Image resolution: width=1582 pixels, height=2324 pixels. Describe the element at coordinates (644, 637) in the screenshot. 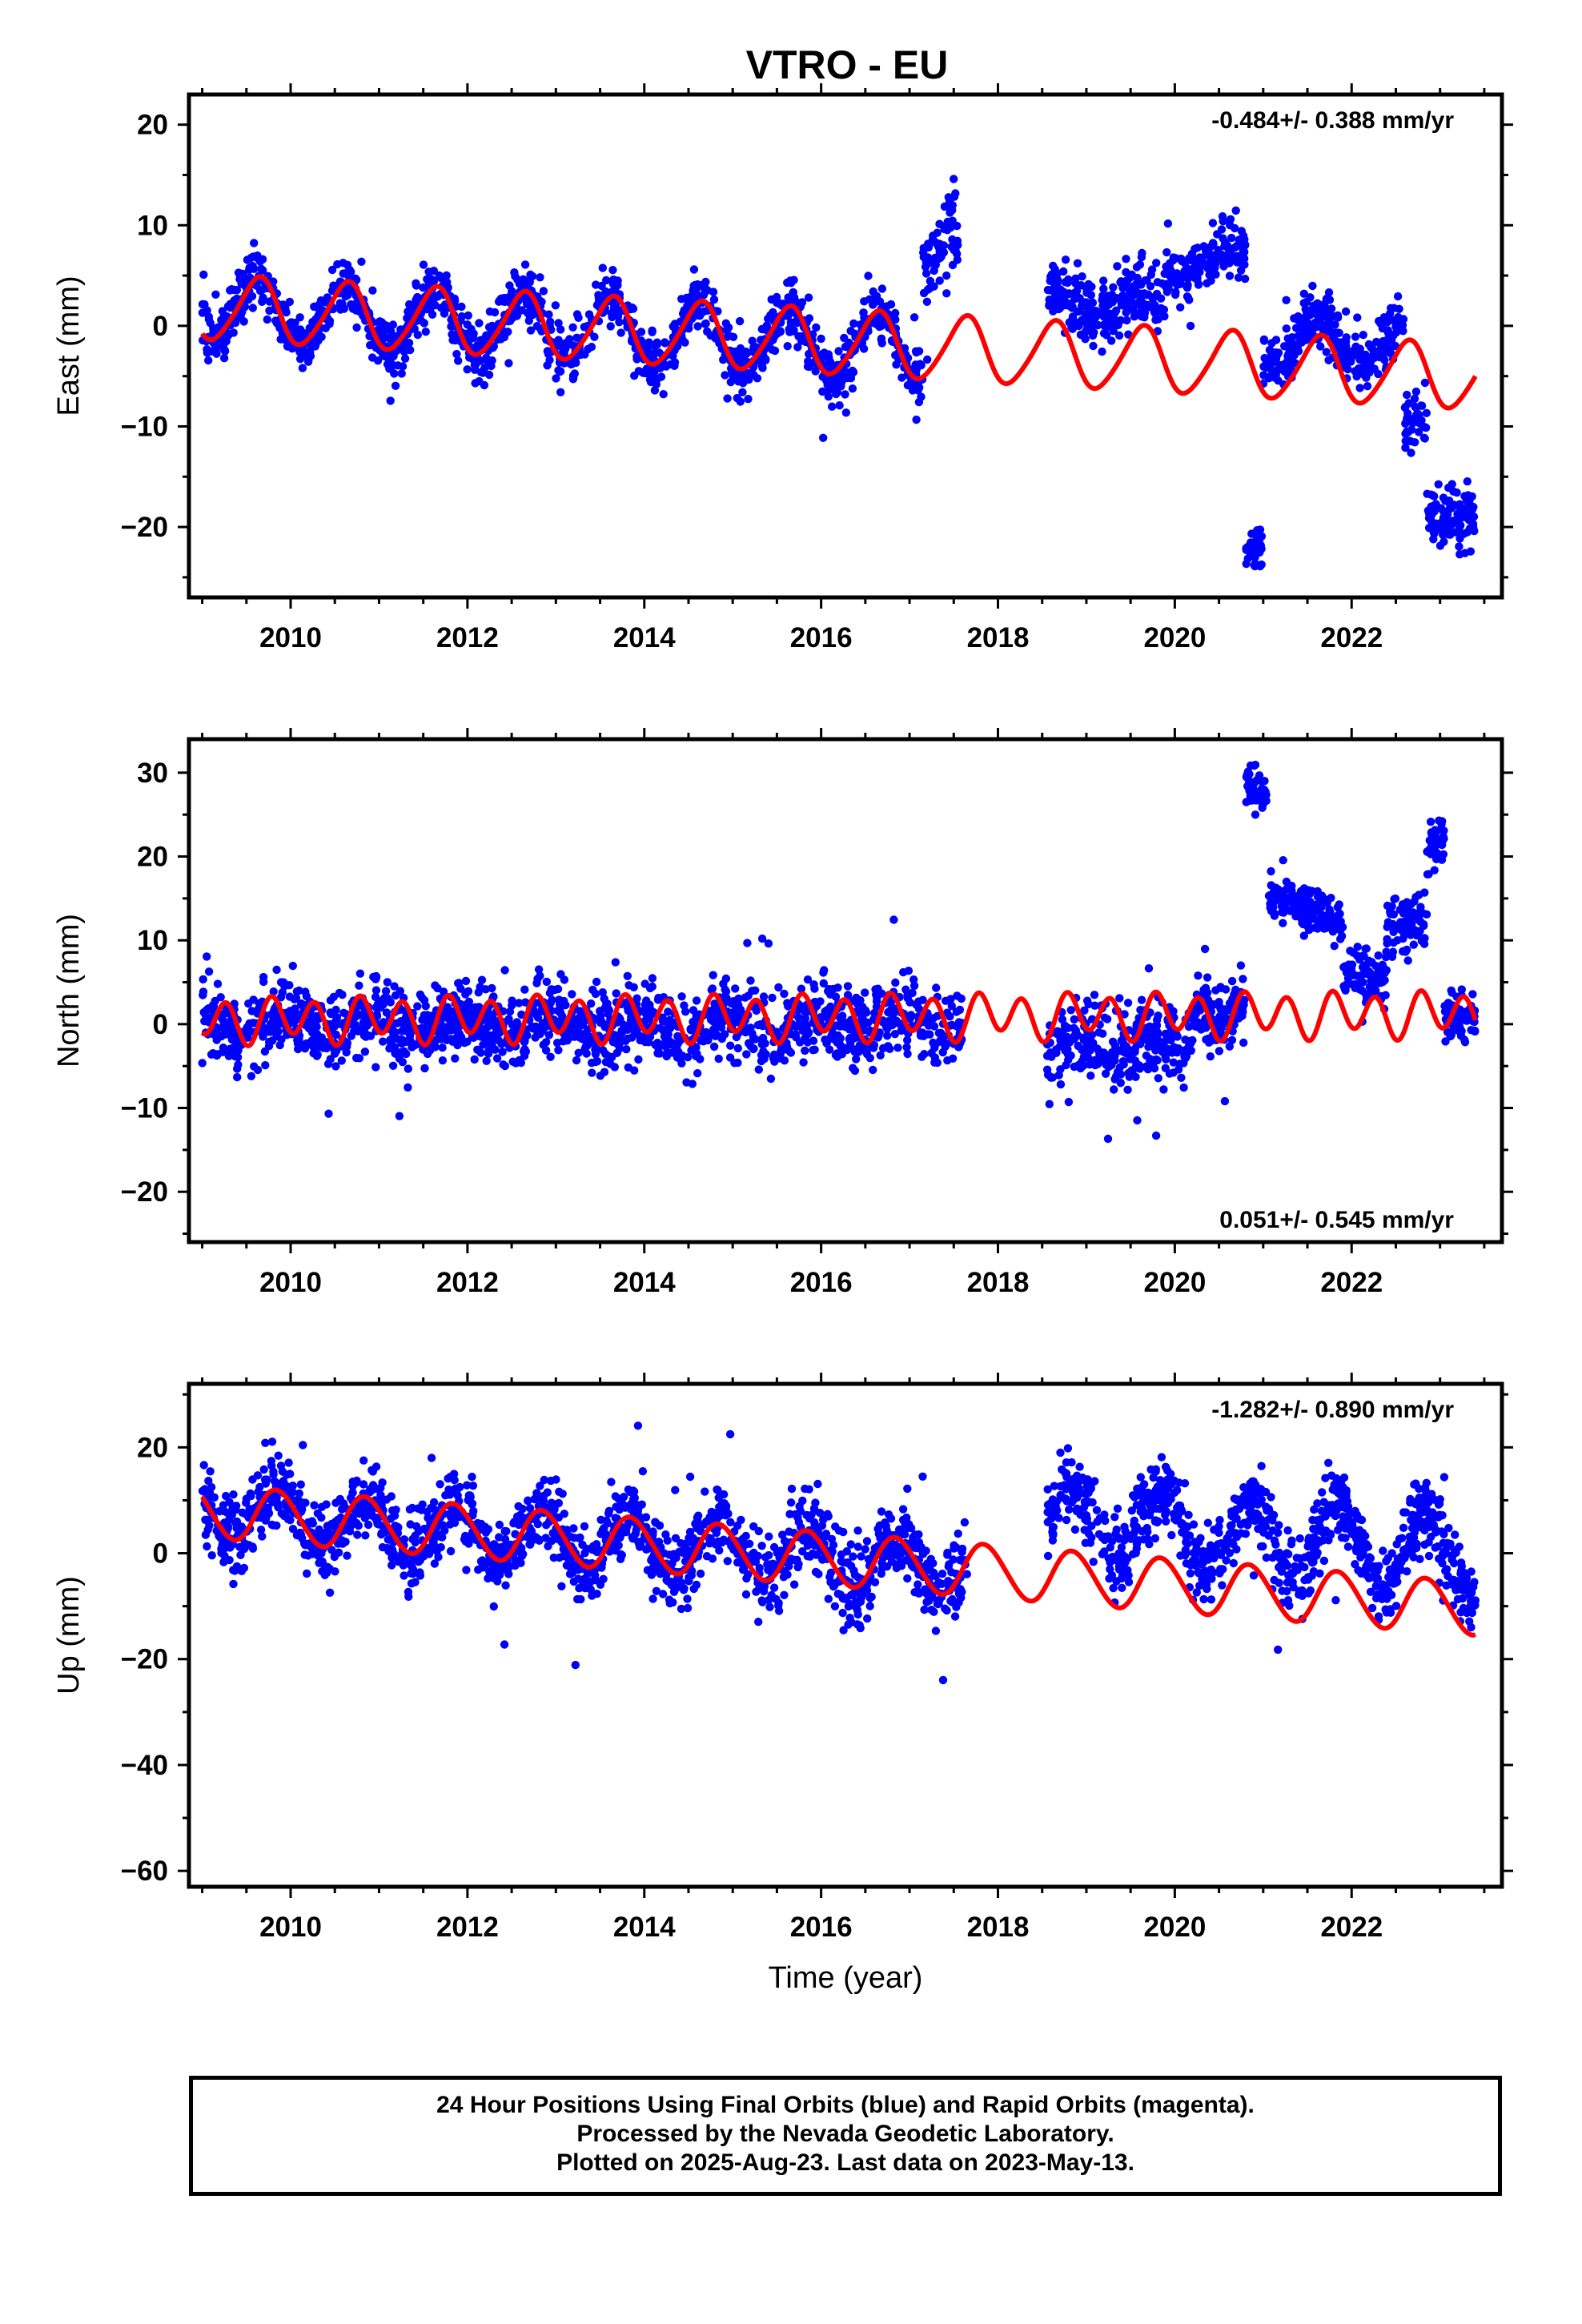

I see `x-tick-label: 2014` at that location.